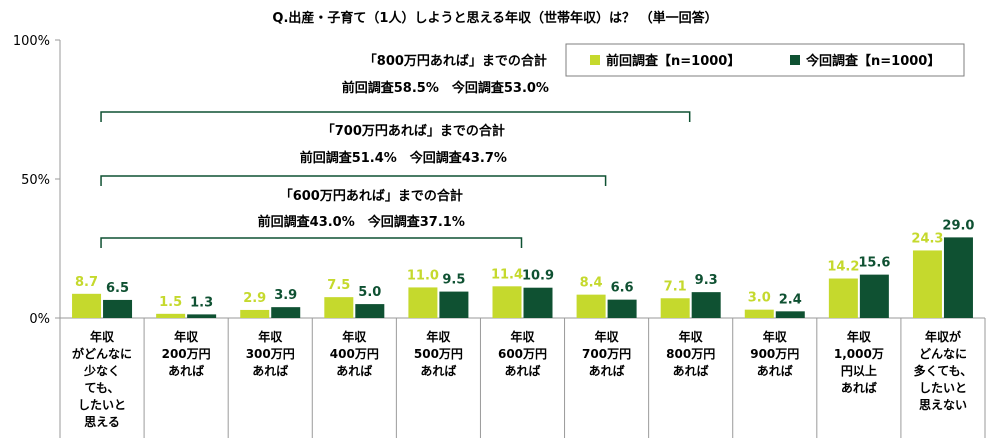 The width and height of the screenshot is (990, 448). I want to click on x-tick-label: 年収 500万円あれば, so click(438, 353).